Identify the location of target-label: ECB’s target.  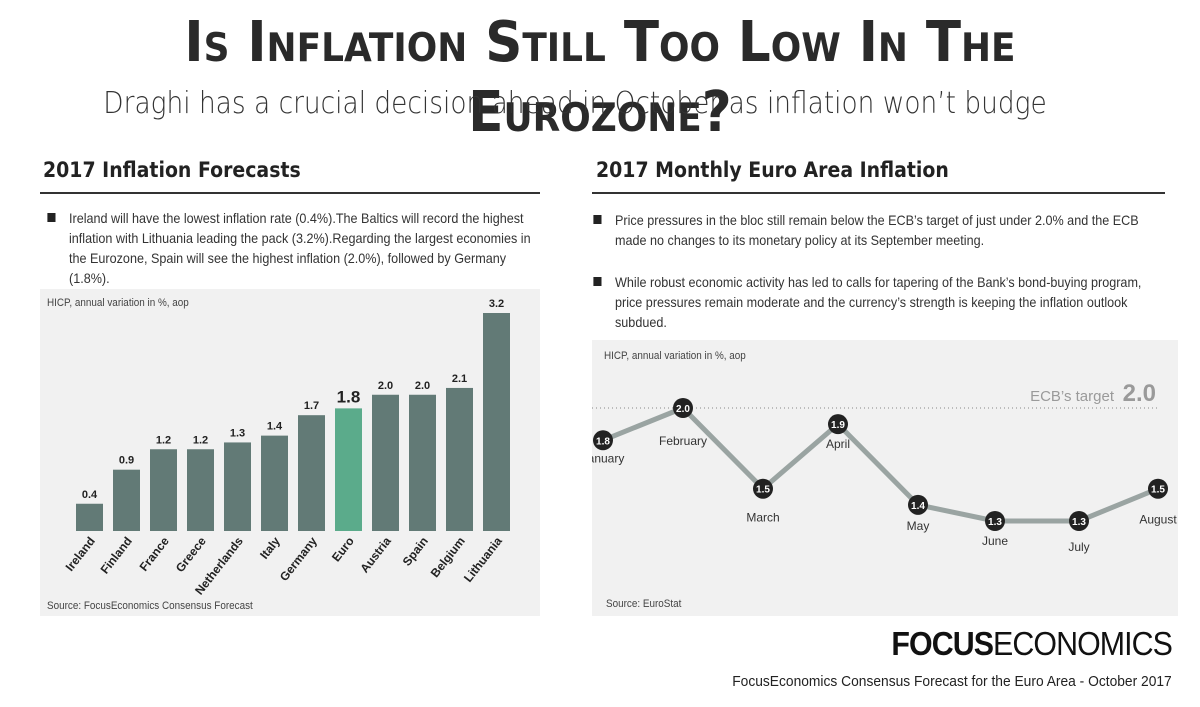
(1072, 396).